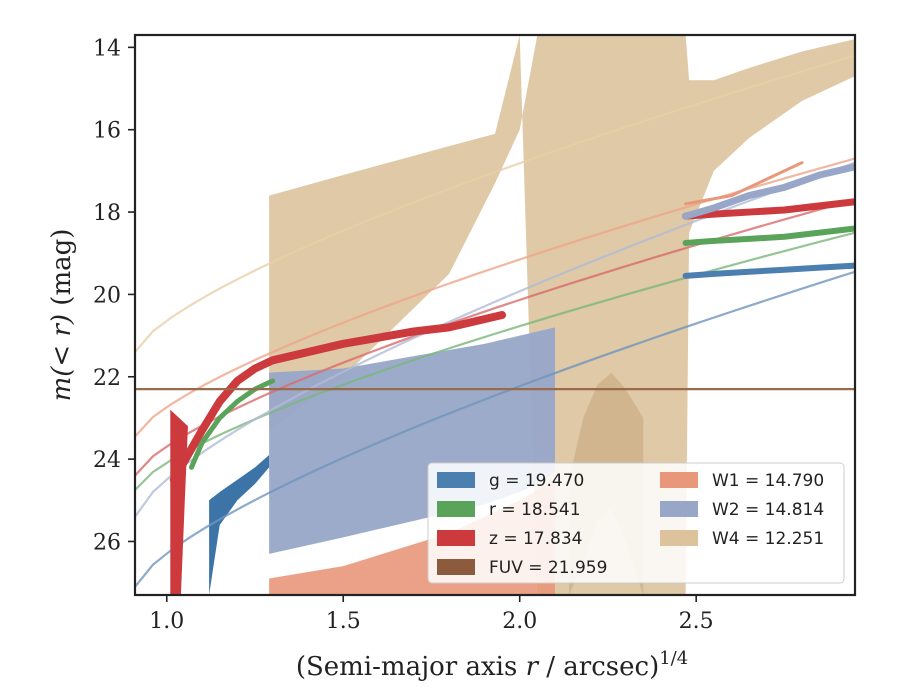 Image resolution: width=900 pixels, height=700 pixels. Describe the element at coordinates (107, 48) in the screenshot. I see `y-tick-label: 14` at that location.